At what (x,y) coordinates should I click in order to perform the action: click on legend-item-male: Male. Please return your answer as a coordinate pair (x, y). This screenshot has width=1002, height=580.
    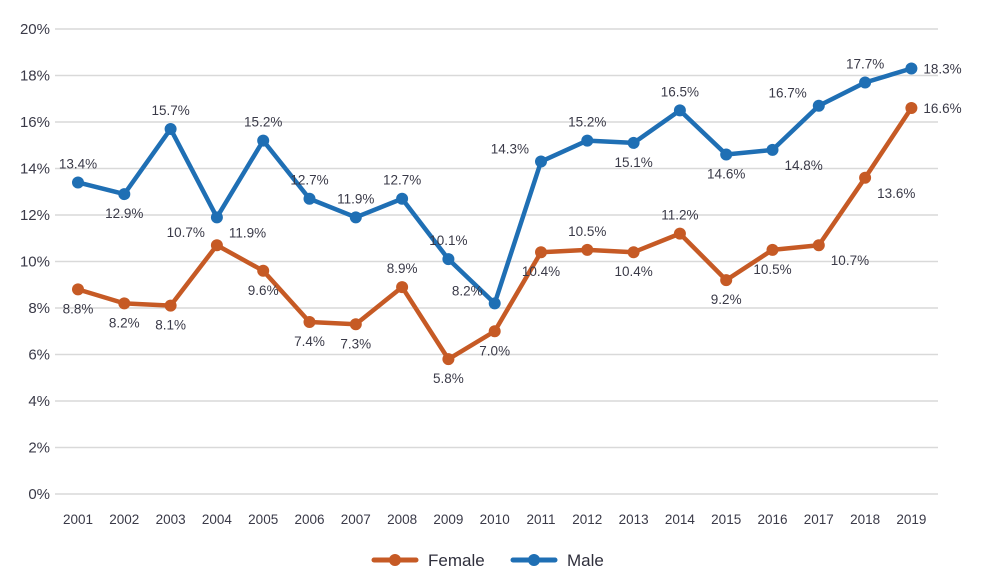
    Looking at the image, I should click on (557, 560).